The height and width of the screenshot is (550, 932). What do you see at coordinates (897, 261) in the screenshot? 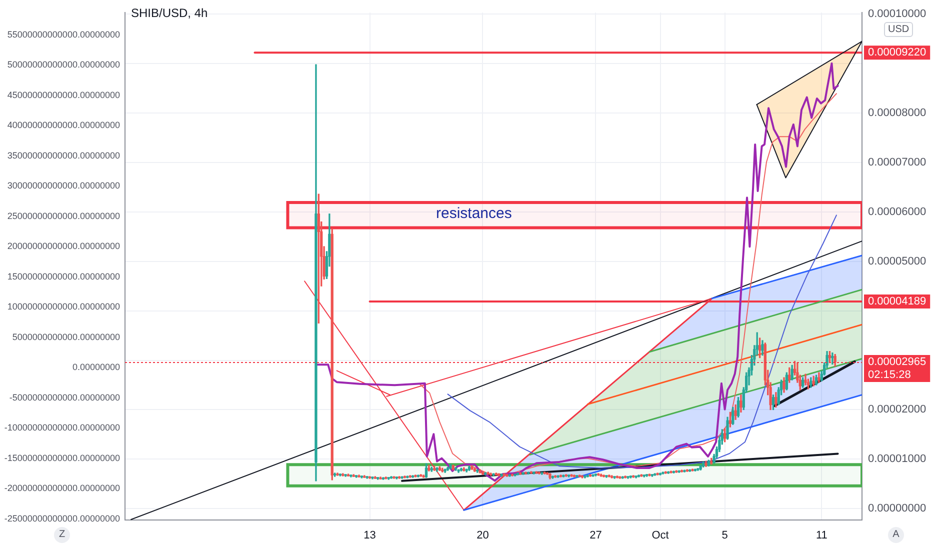
I see `y-tick-label: 0.00005000` at bounding box center [897, 261].